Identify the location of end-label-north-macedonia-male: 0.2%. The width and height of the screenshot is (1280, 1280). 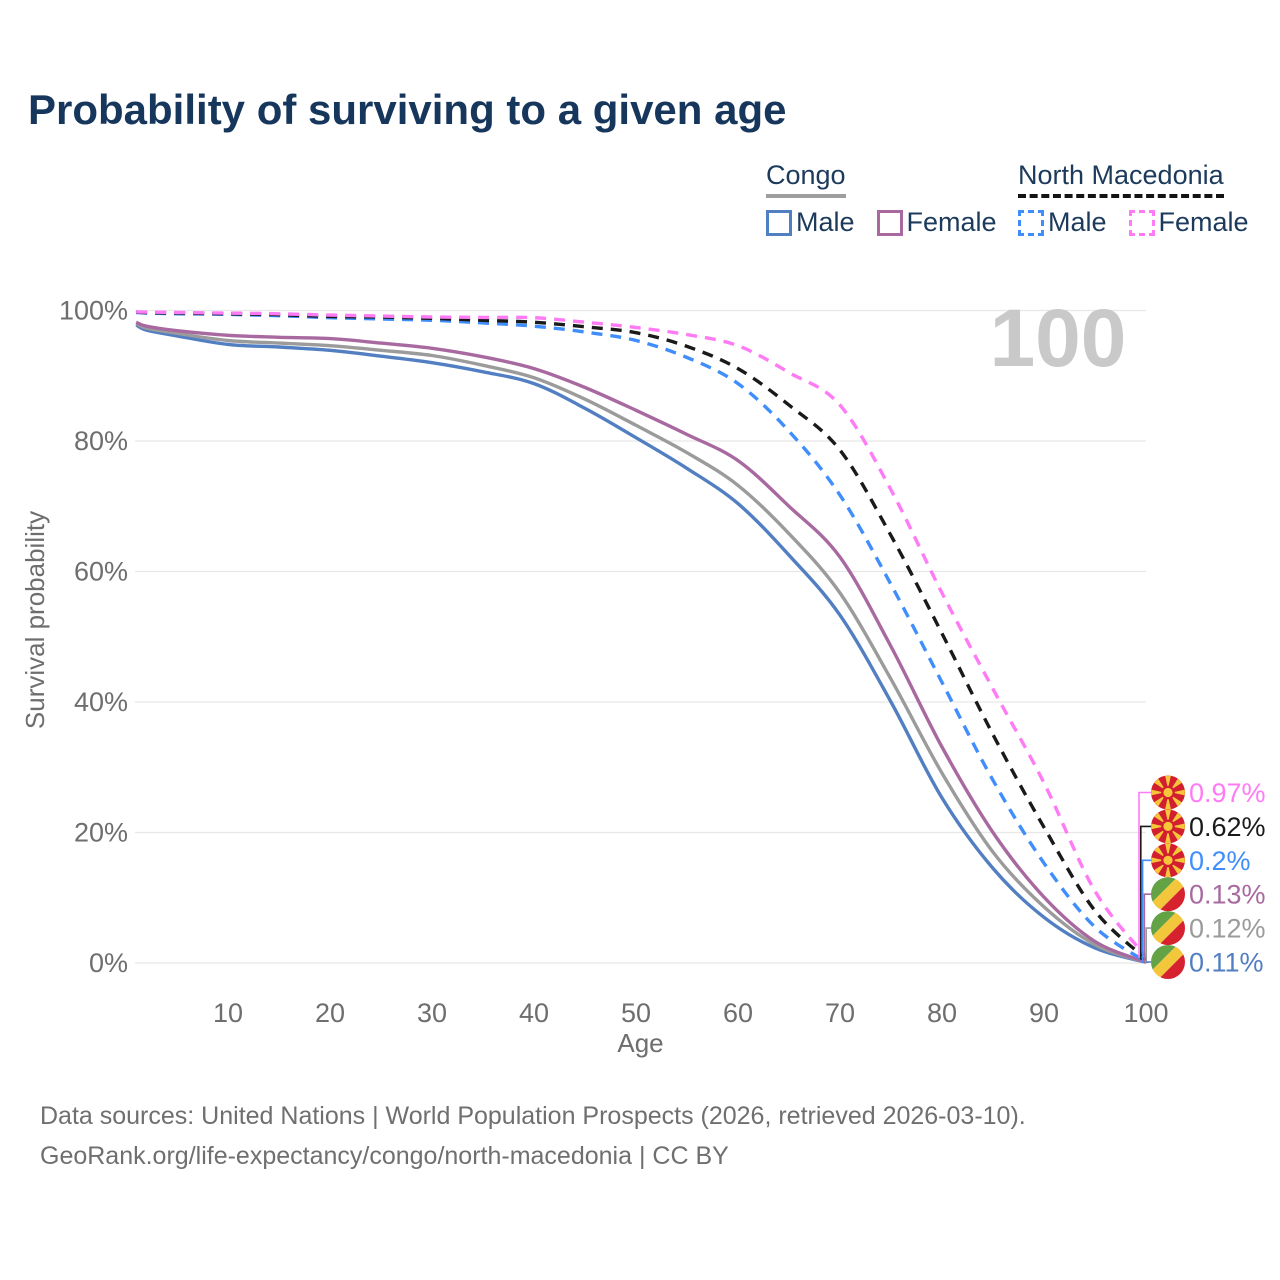
(1220, 861).